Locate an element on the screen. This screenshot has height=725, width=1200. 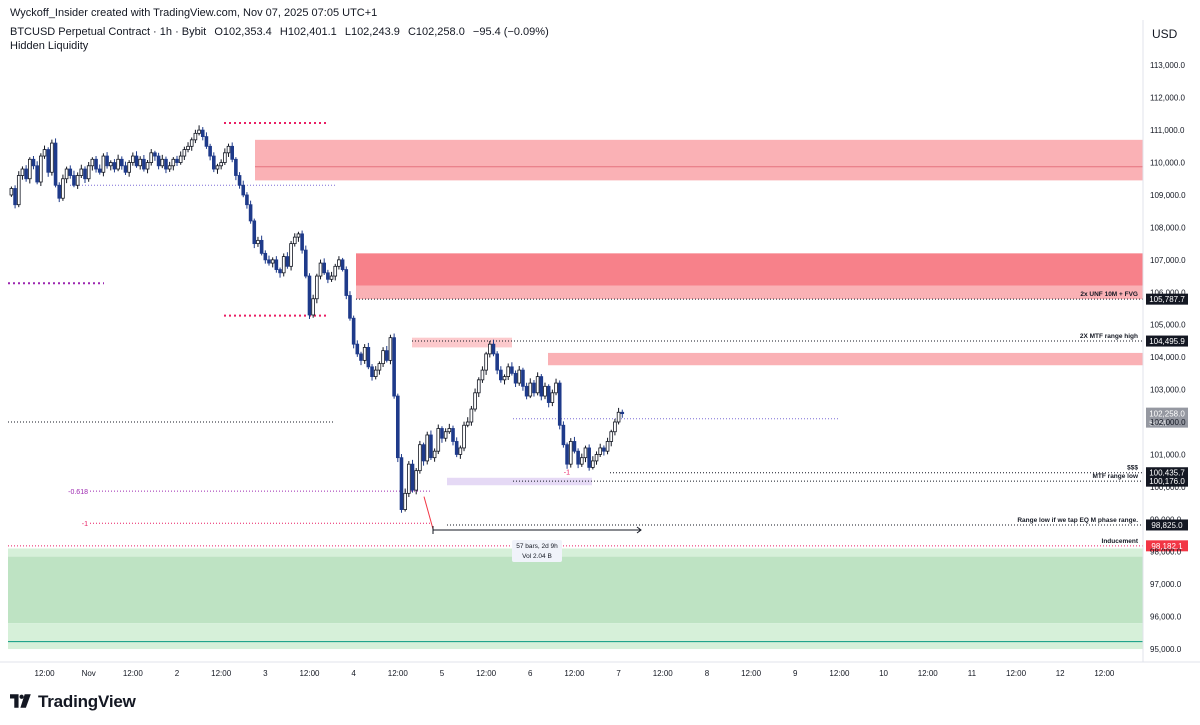
zone-demand-top-band is located at coordinates (575, 552).